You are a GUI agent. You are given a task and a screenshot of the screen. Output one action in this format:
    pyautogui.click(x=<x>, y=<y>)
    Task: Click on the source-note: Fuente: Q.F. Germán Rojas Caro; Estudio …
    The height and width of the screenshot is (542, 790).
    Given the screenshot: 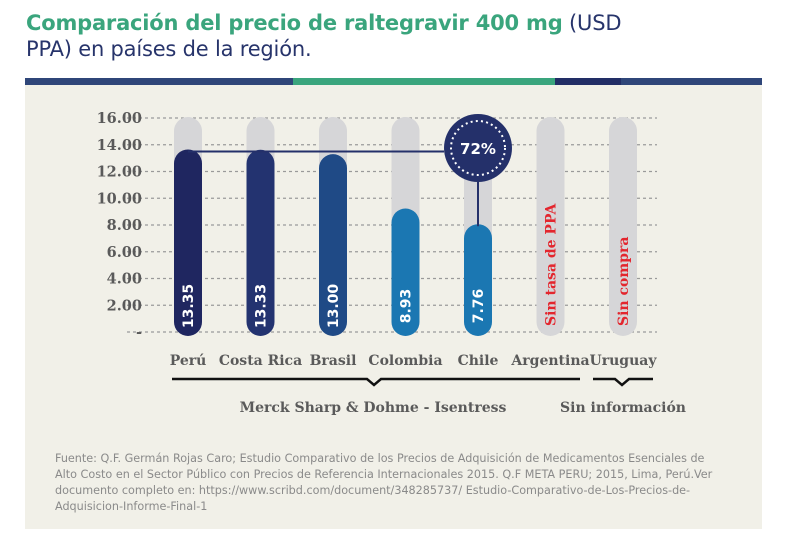 What is the action you would take?
    pyautogui.click(x=384, y=482)
    